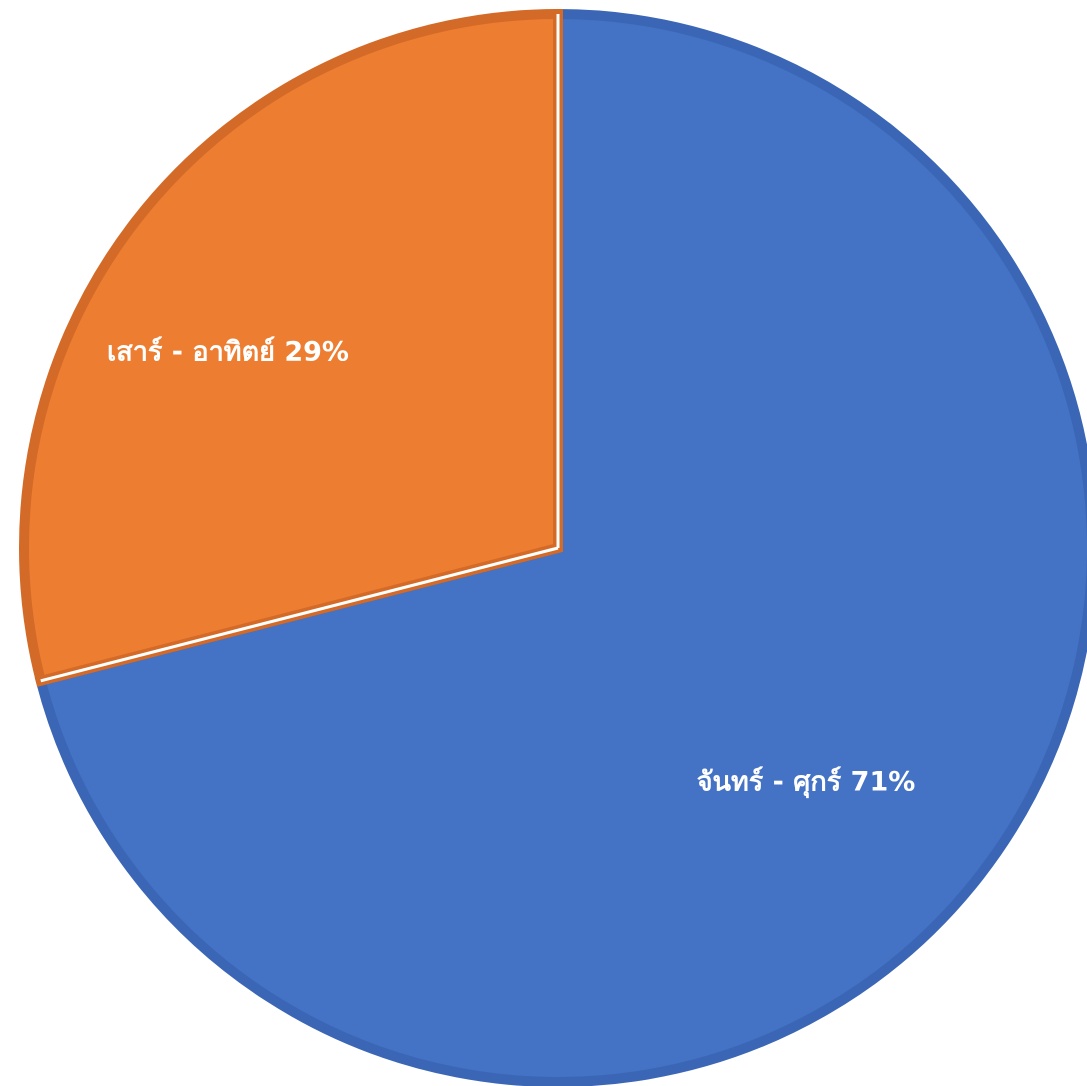 The height and width of the screenshot is (1086, 1087). What do you see at coordinates (228, 352) in the screenshot?
I see `data-label-2: เสาร์ - อาทิตย์ 29%` at bounding box center [228, 352].